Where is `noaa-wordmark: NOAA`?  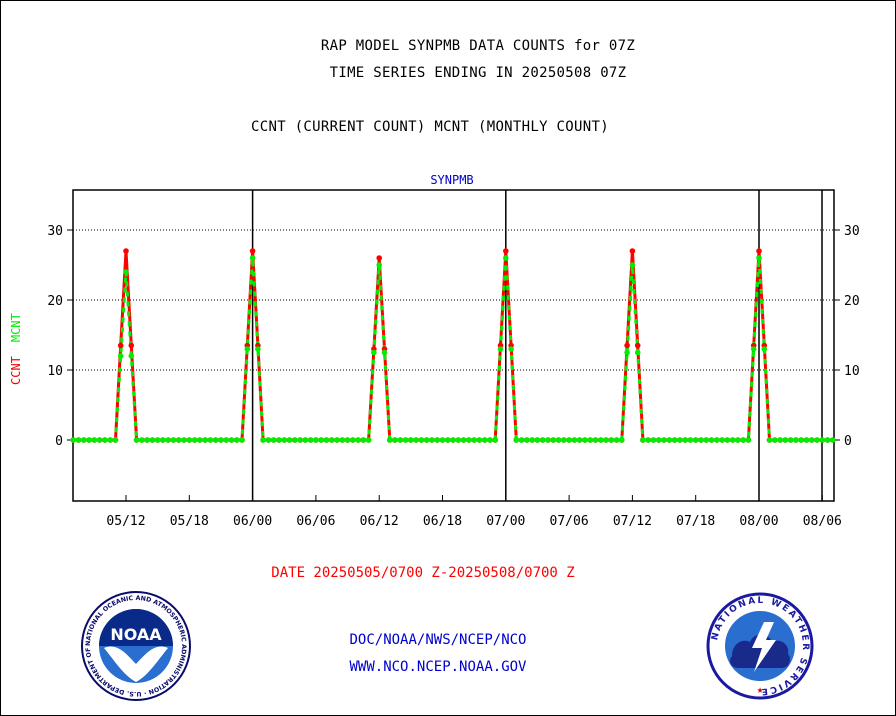 noaa-wordmark: NOAA is located at coordinates (136, 634).